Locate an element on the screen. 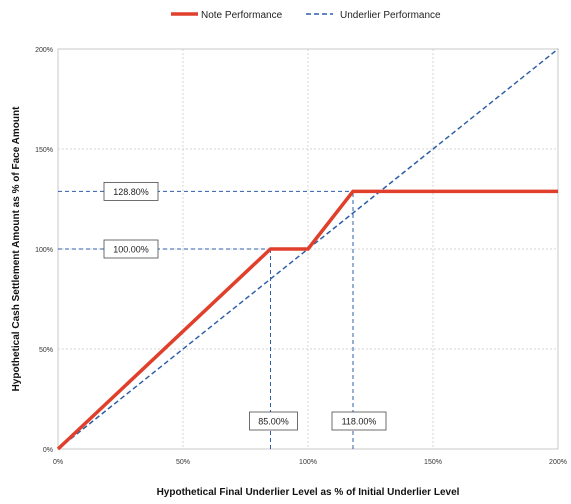 The height and width of the screenshot is (504, 571). annotation-text: 128.80% is located at coordinates (131, 192).